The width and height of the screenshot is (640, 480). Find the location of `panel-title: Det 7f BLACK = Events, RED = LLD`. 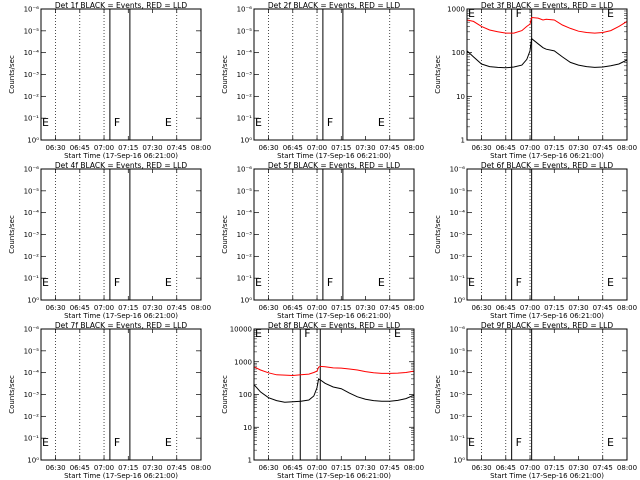

panel-title: Det 7f BLACK = Events, RED = LLD is located at coordinates (121, 325).